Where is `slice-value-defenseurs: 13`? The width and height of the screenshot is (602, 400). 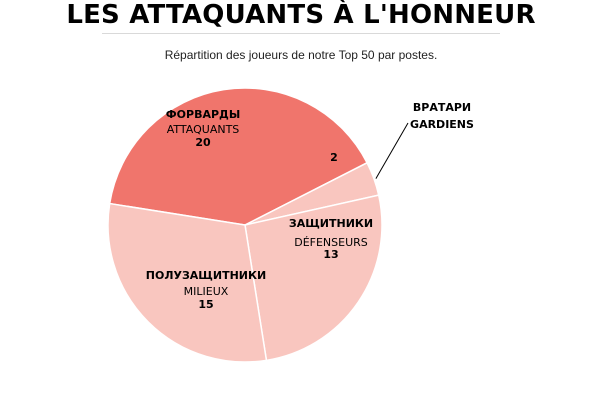
slice-value-defenseurs: 13 is located at coordinates (330, 254).